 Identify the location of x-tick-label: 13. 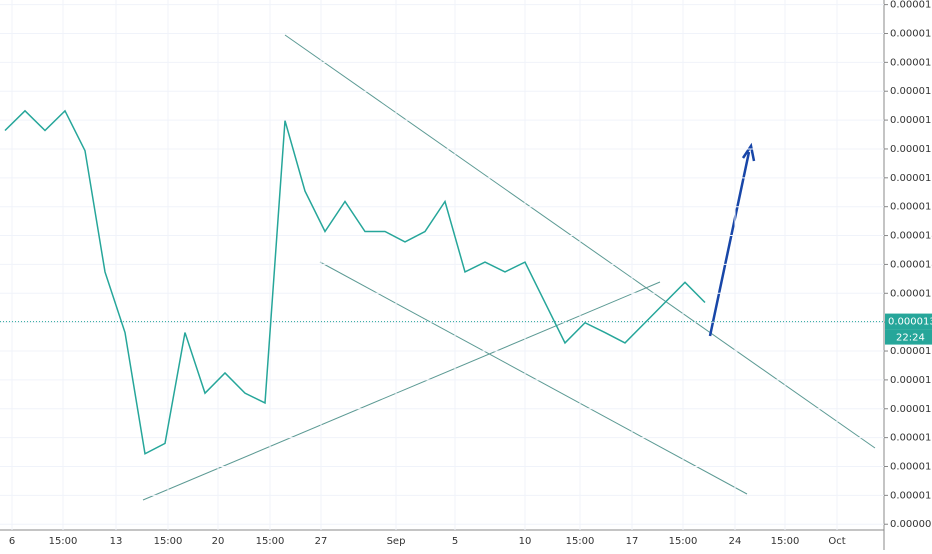
(116, 541).